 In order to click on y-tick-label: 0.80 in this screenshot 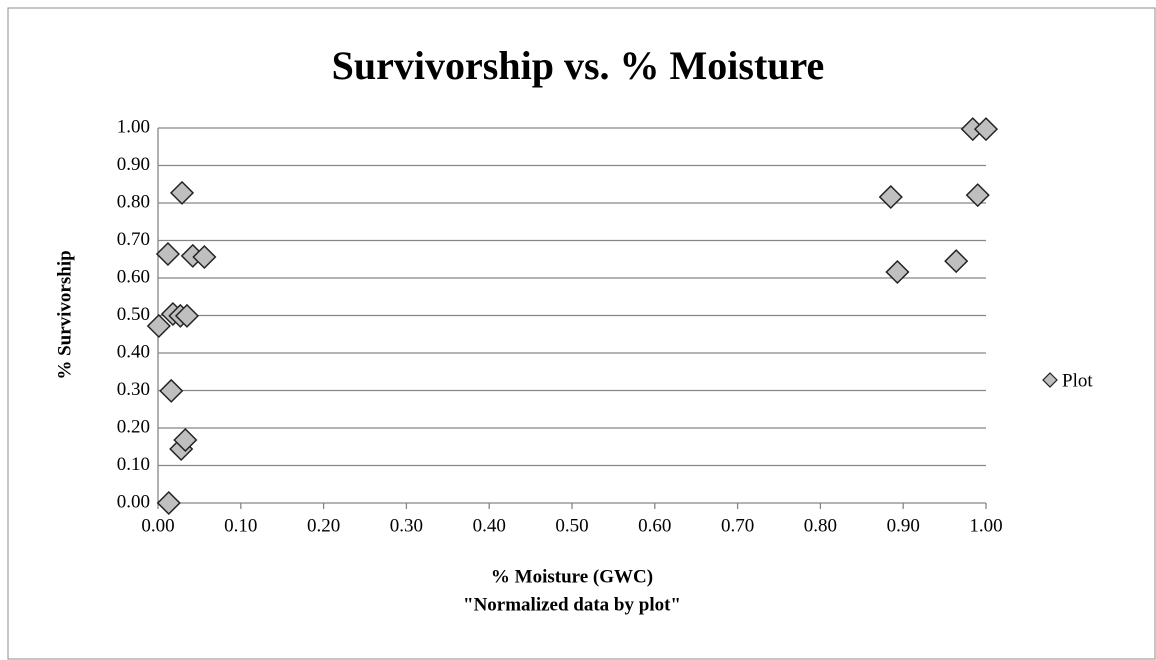, I will do `click(133, 201)`.